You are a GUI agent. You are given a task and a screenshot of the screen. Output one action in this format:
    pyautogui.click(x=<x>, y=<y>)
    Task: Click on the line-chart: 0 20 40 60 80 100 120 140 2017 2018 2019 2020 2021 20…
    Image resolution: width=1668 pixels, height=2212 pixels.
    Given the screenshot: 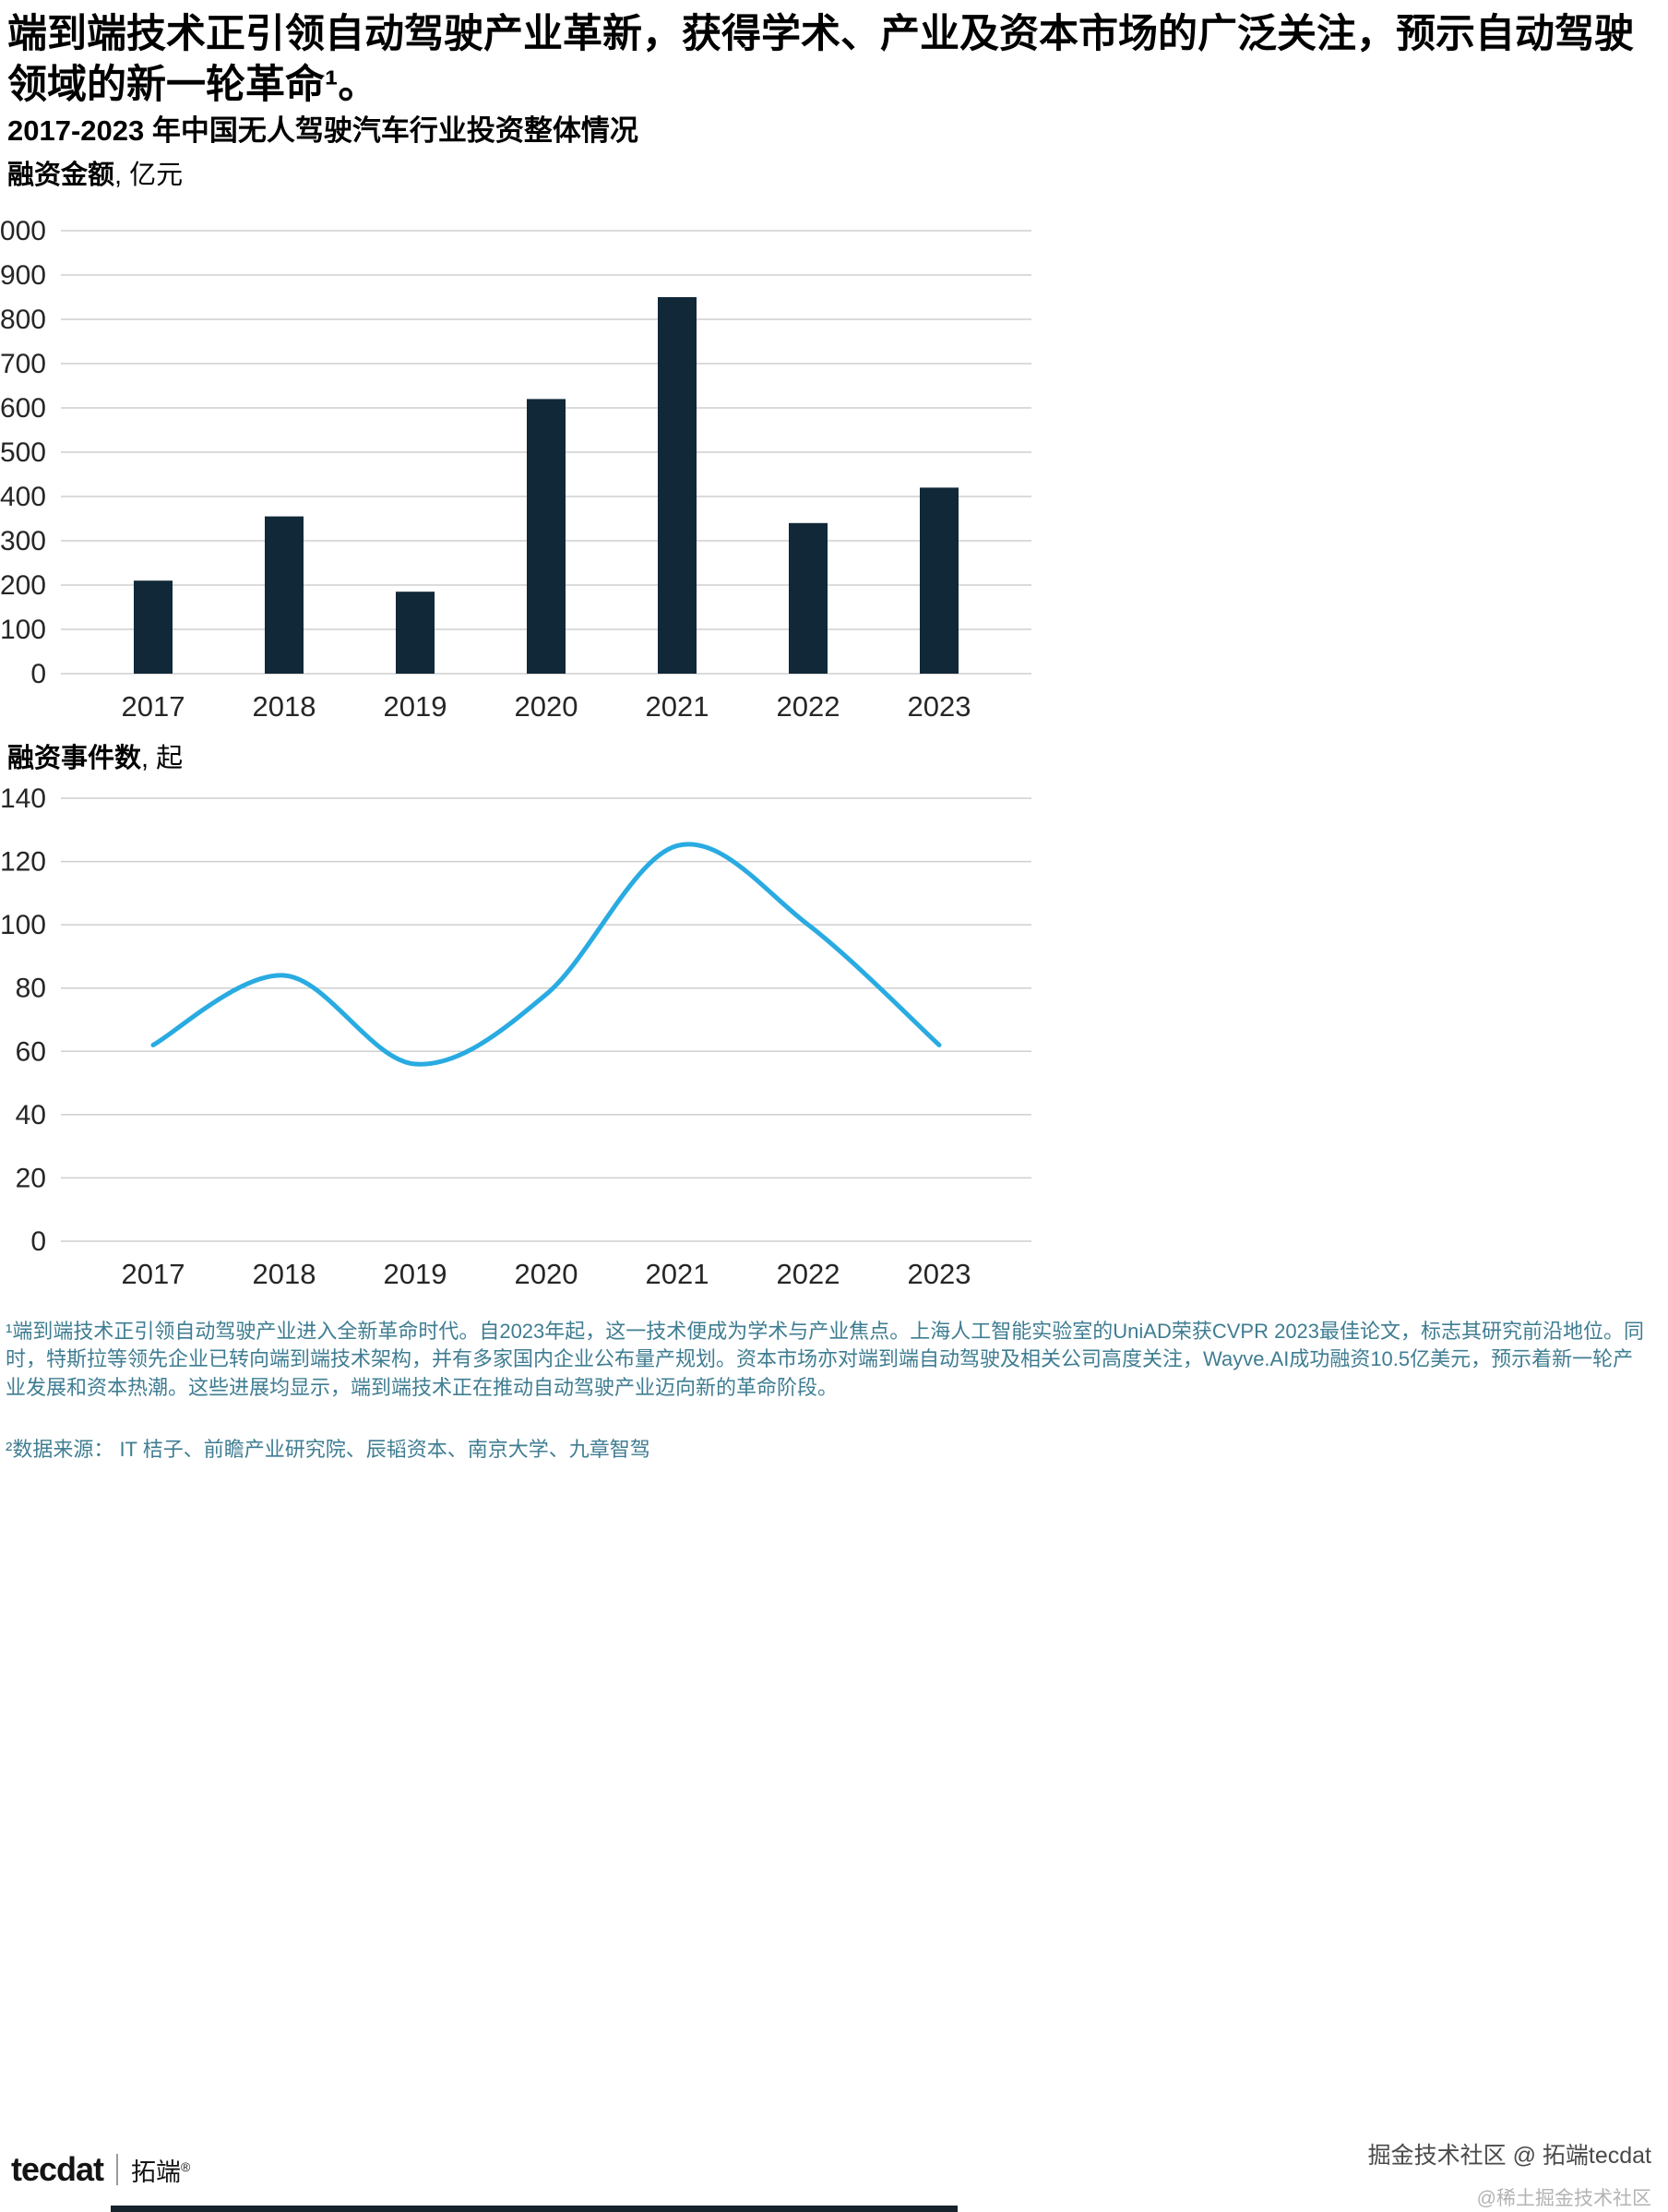 What is the action you would take?
    pyautogui.click(x=515, y=1036)
    